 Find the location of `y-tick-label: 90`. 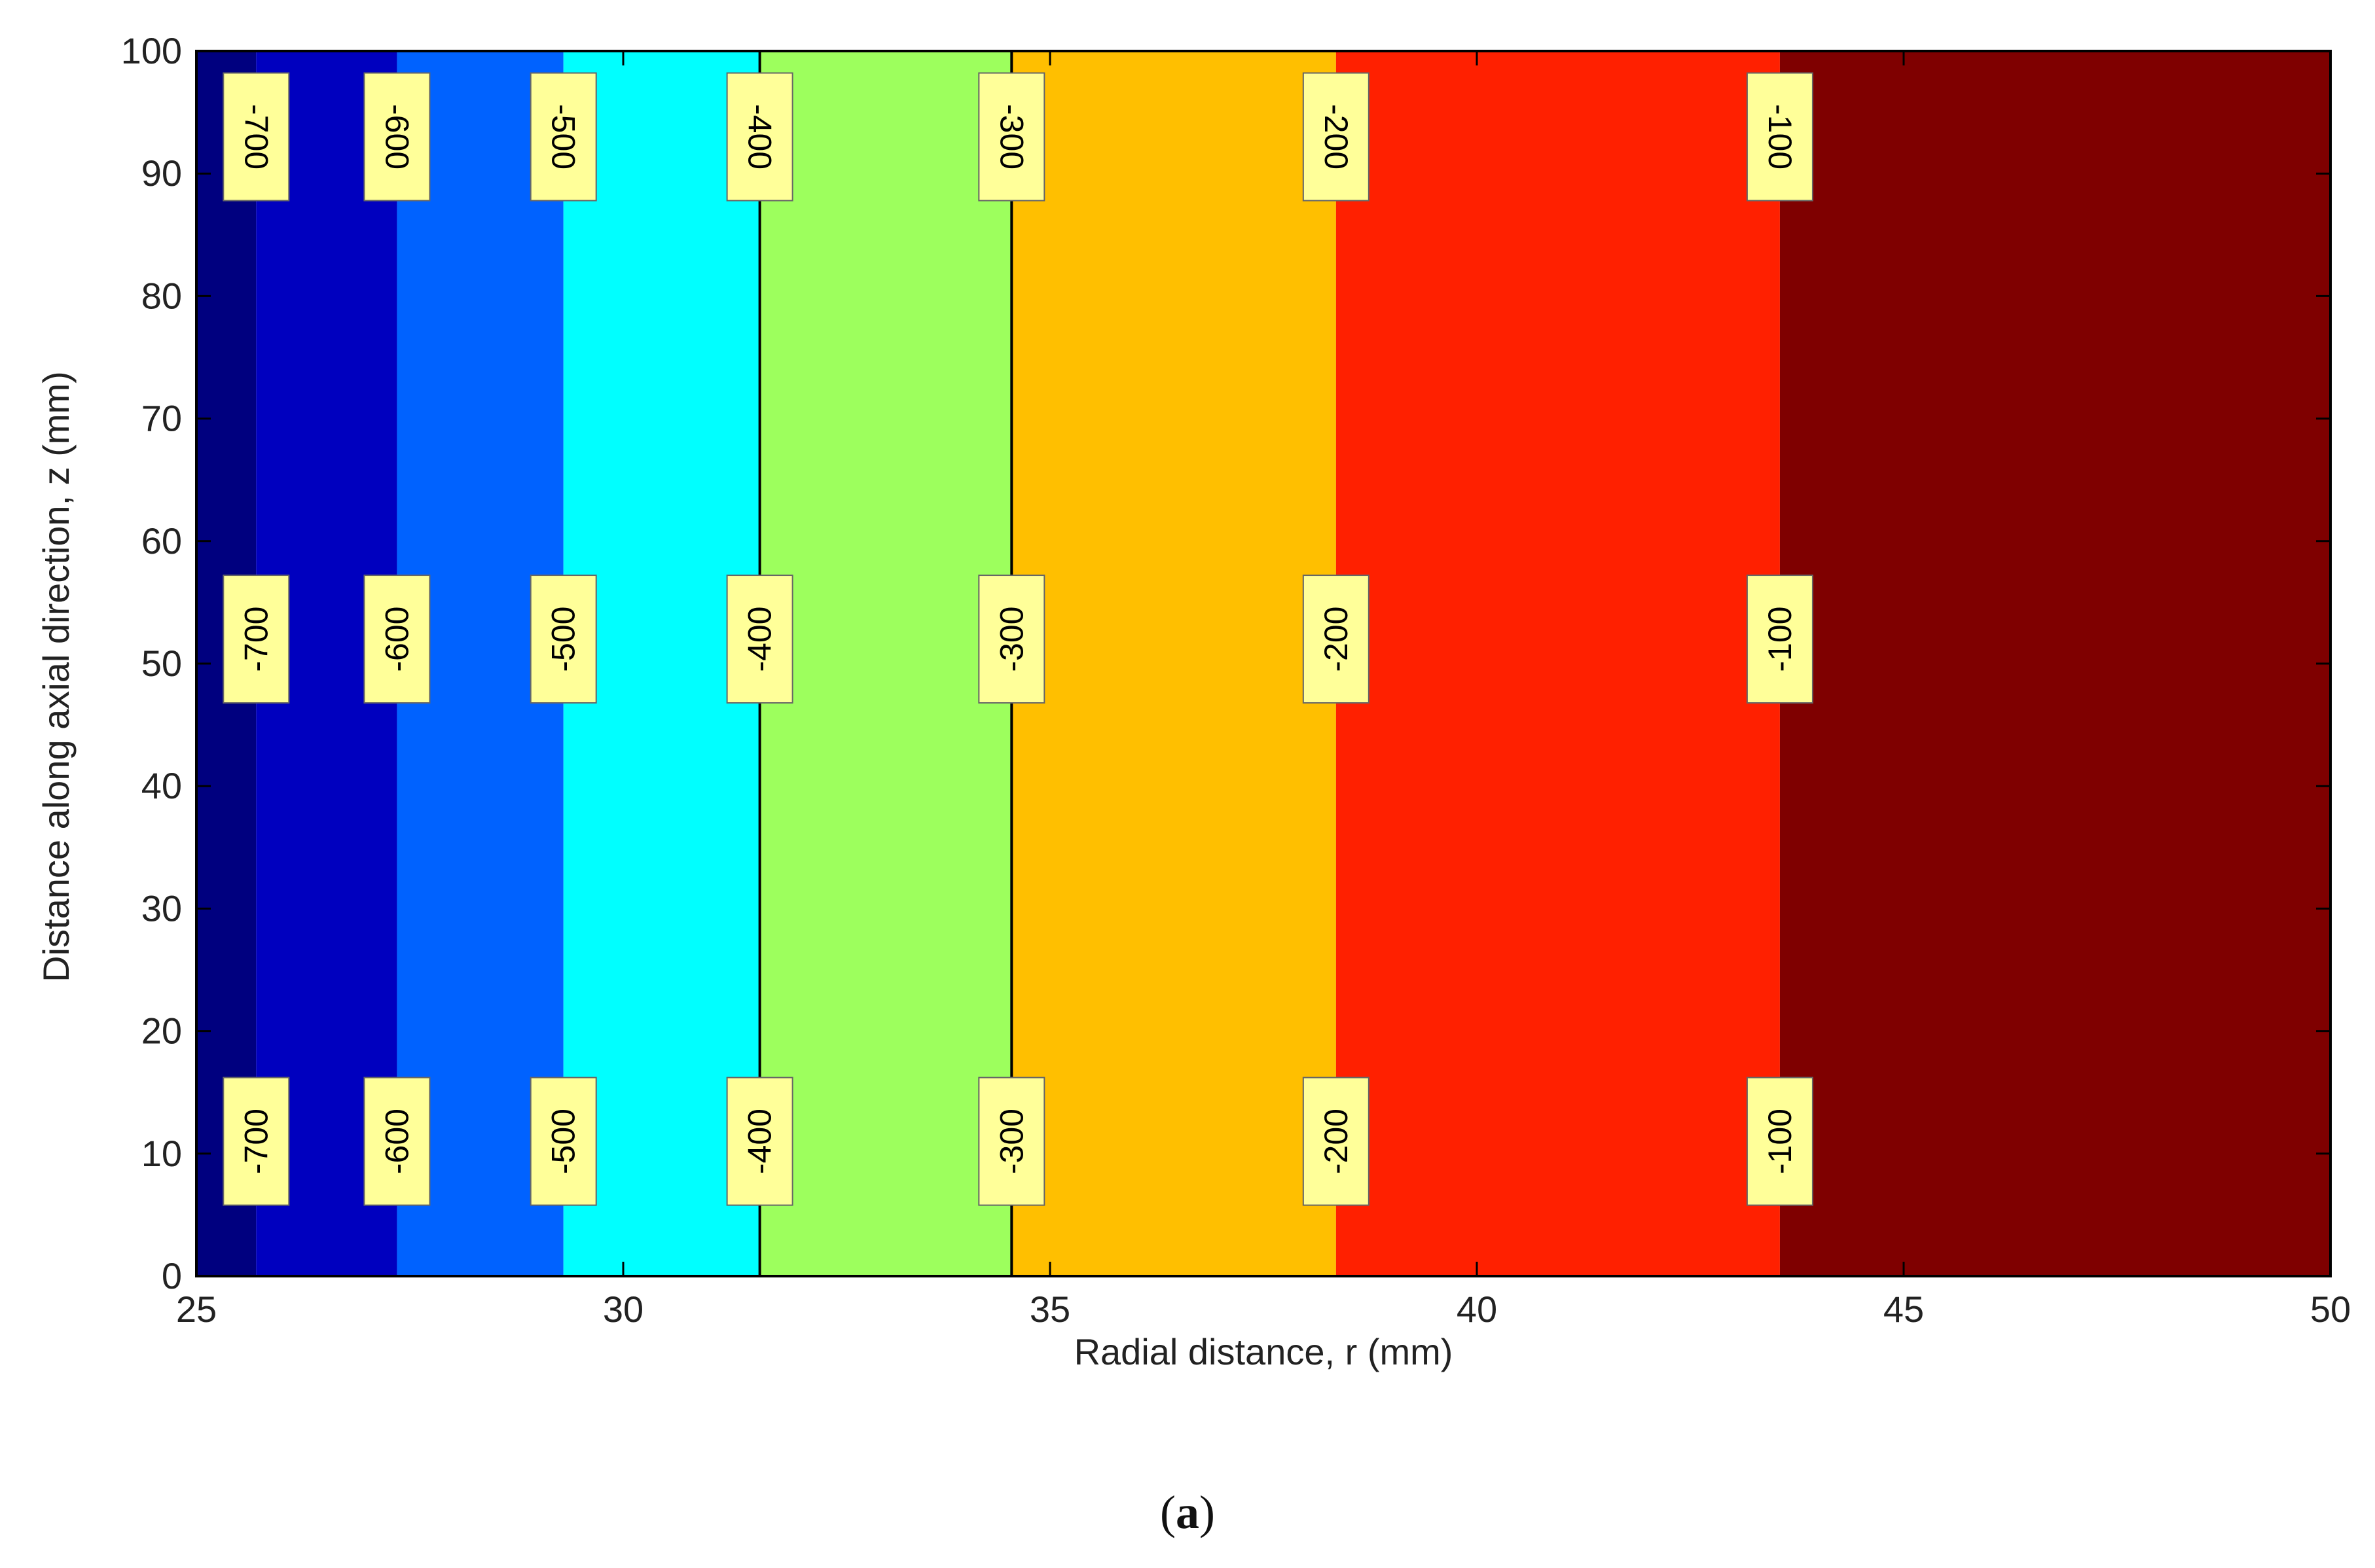

y-tick-label: 90 is located at coordinates (161, 173).